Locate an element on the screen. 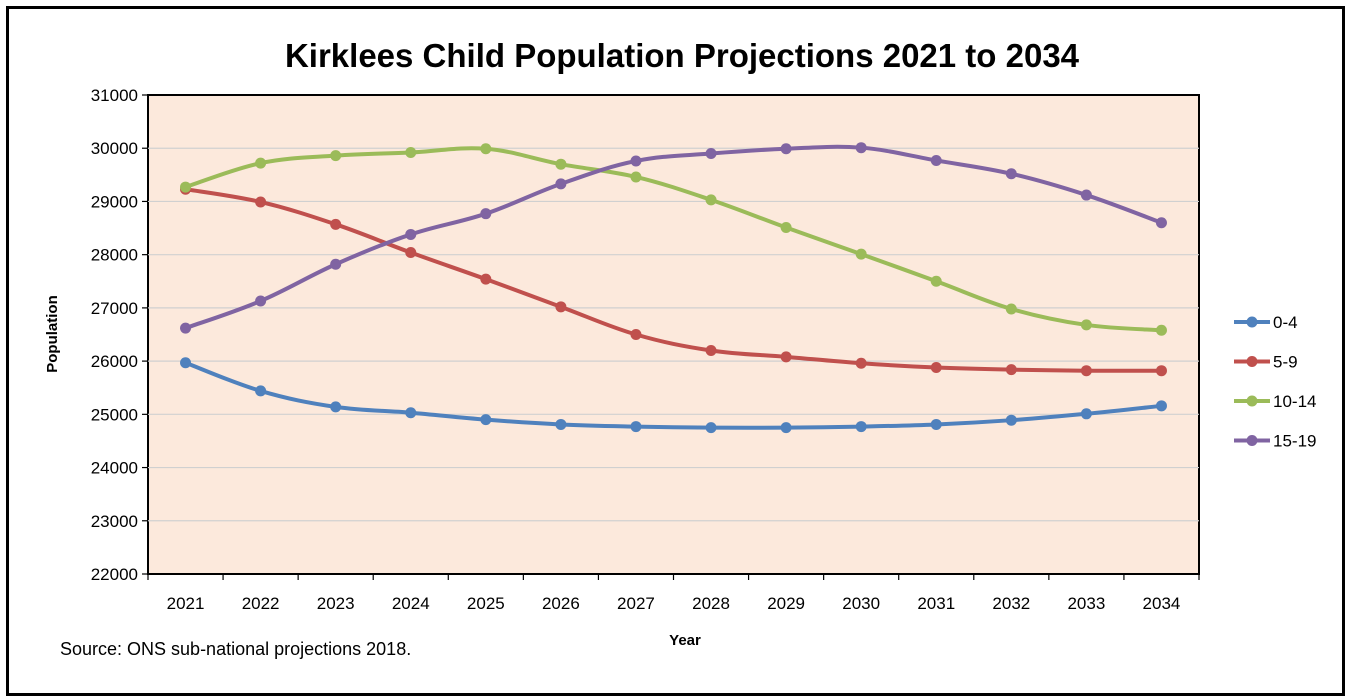 The image size is (1355, 696). legend-item: 0-4 is located at coordinates (1266, 322).